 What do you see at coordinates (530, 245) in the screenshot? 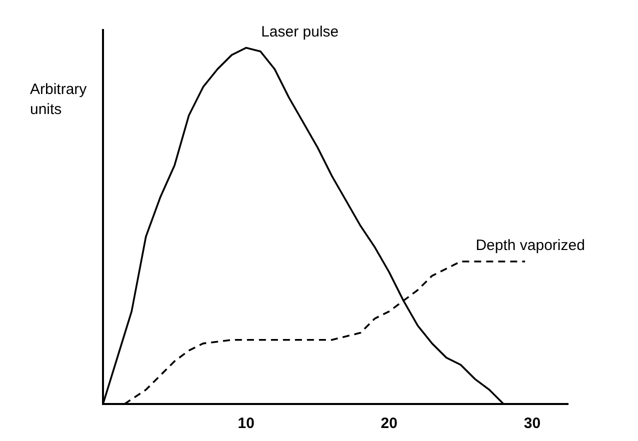
I see `series-label: Depth vaporized` at bounding box center [530, 245].